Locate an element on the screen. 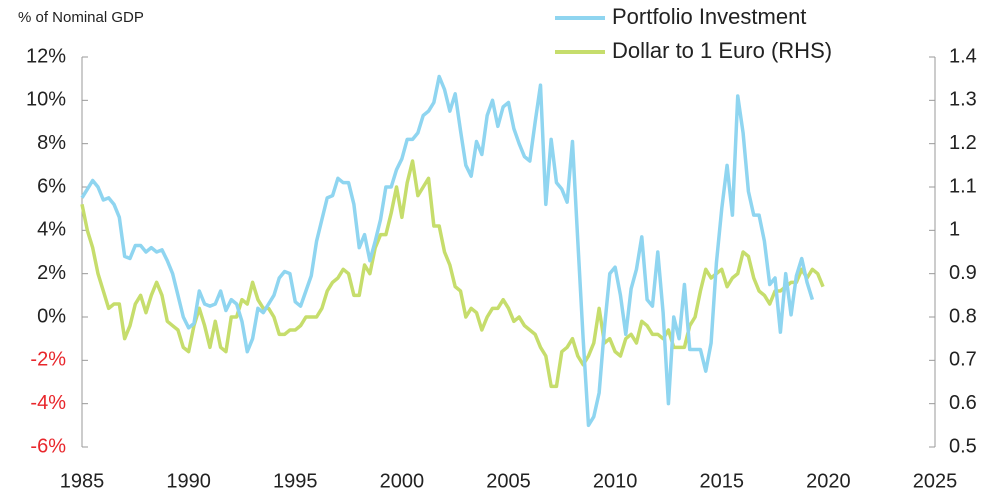 The width and height of the screenshot is (1008, 501). x-tick-label: 1985 is located at coordinates (82, 481).